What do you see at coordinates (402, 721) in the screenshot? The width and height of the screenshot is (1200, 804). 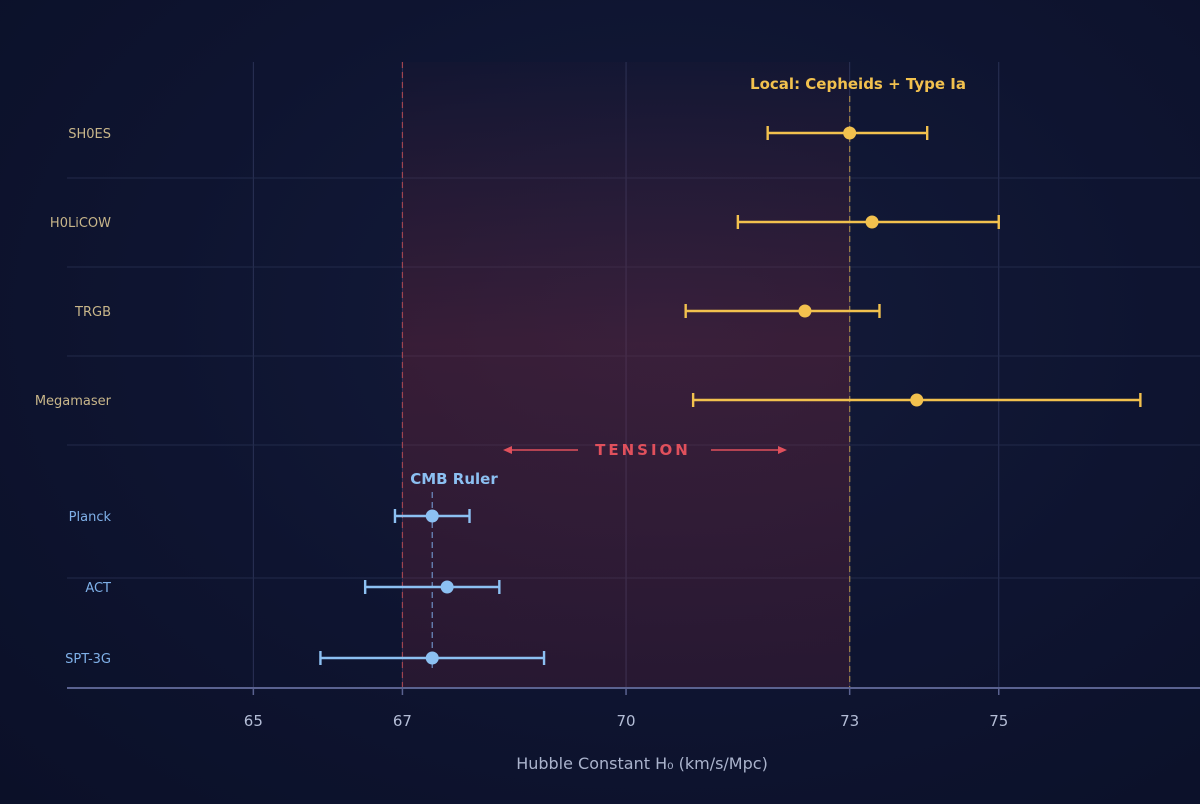 I see `x-tick-label: 67` at bounding box center [402, 721].